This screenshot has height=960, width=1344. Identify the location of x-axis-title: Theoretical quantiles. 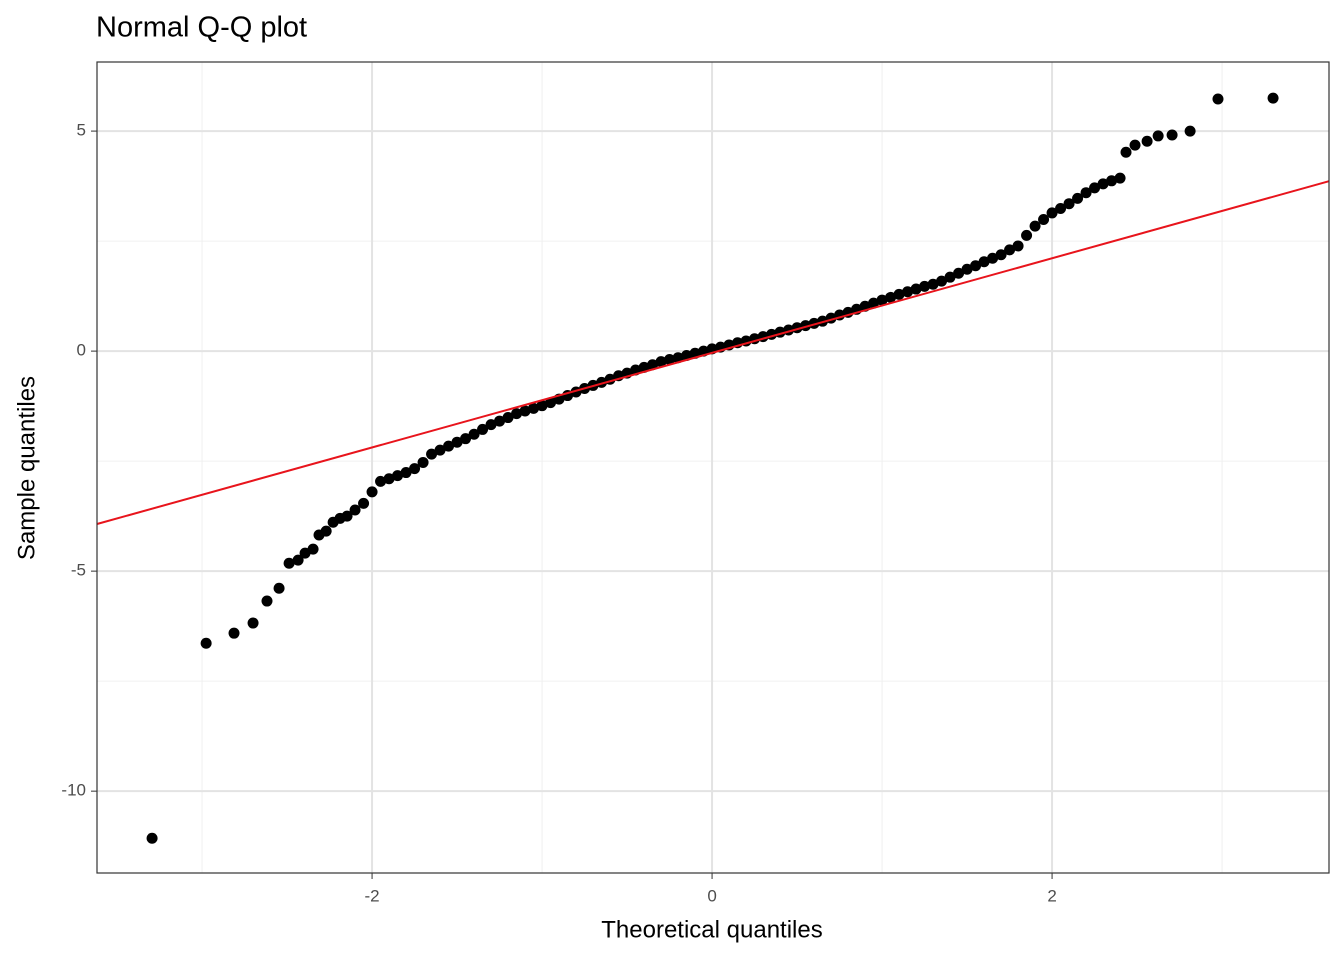
(711, 929).